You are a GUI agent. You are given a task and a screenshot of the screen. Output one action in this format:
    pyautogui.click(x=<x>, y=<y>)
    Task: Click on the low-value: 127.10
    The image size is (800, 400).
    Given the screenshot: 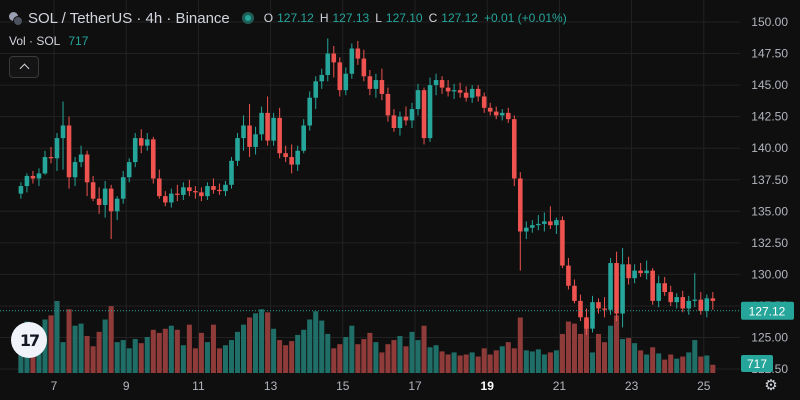 What is the action you would take?
    pyautogui.click(x=404, y=18)
    